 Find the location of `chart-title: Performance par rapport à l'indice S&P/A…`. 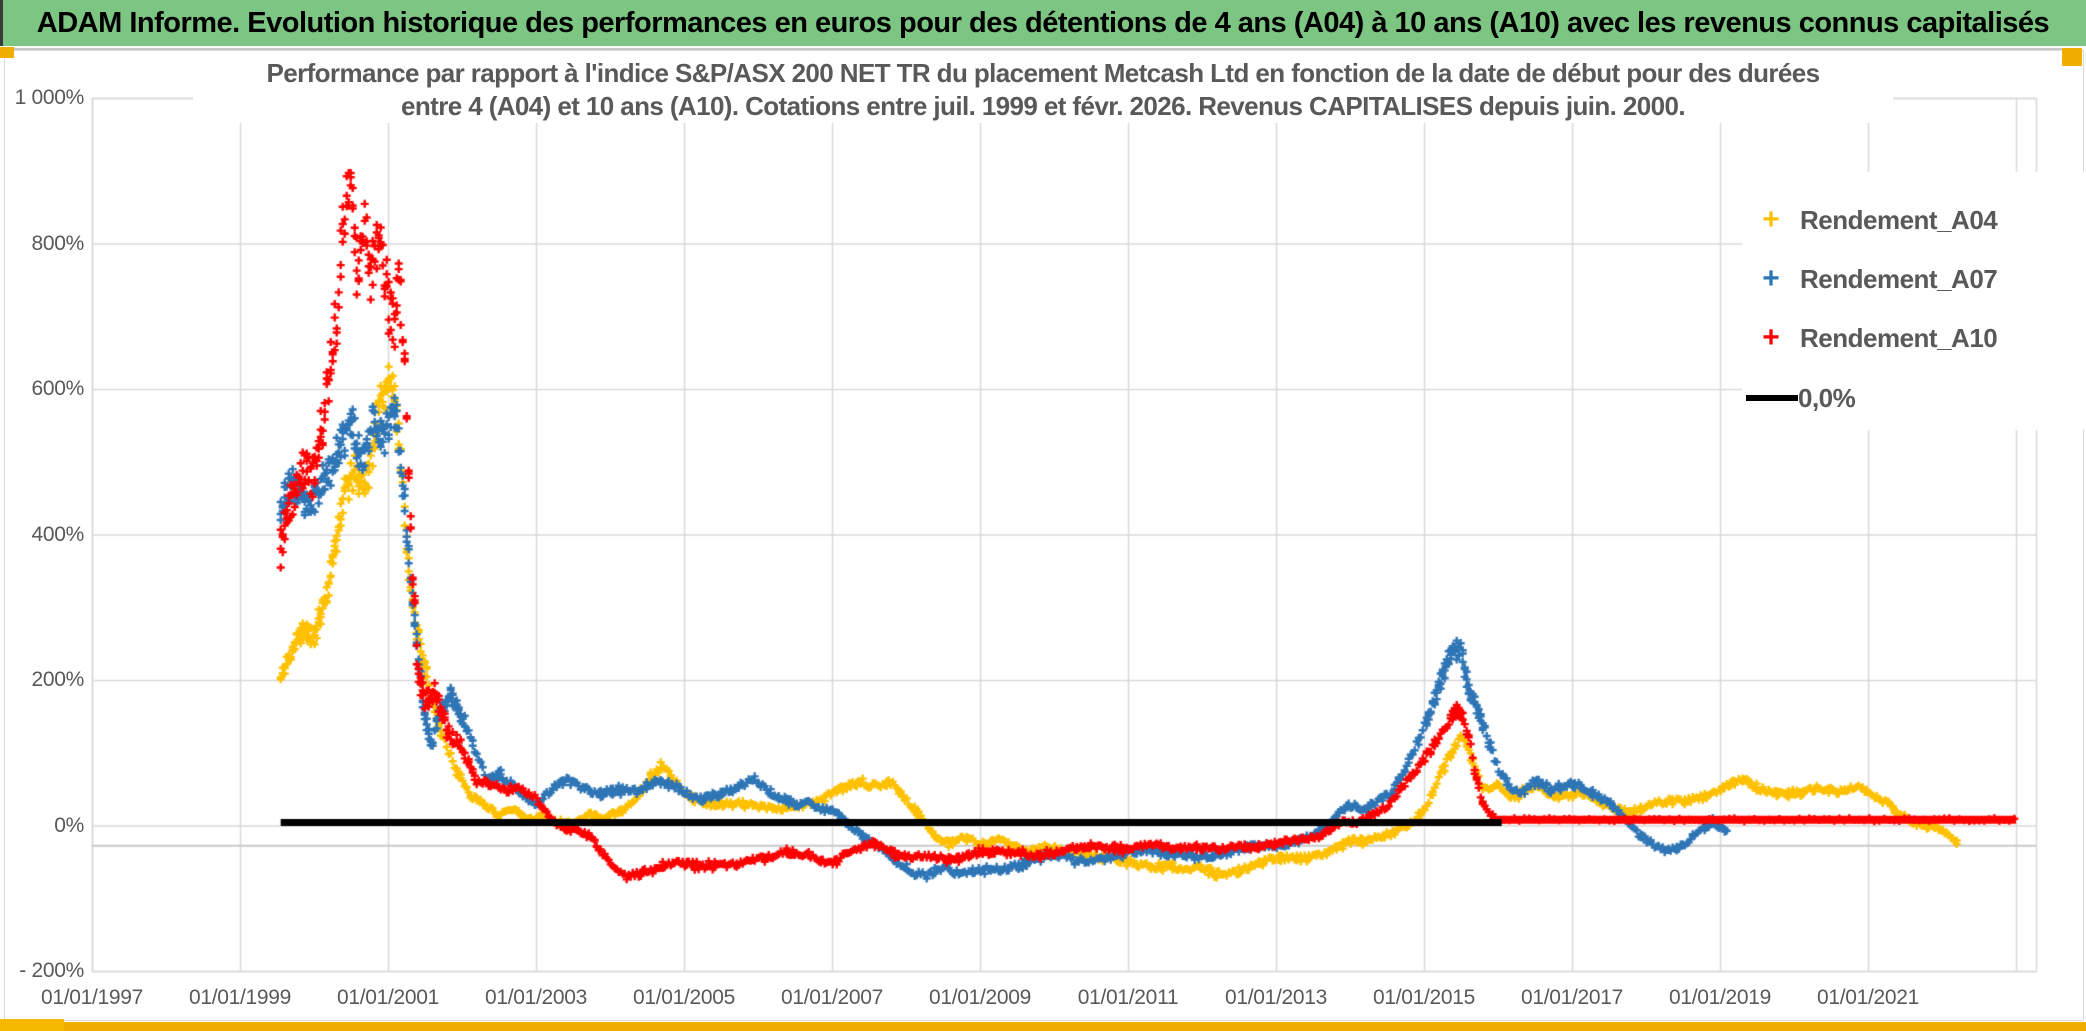

chart-title: Performance par rapport à l'indice S&P/A… is located at coordinates (1043, 90).